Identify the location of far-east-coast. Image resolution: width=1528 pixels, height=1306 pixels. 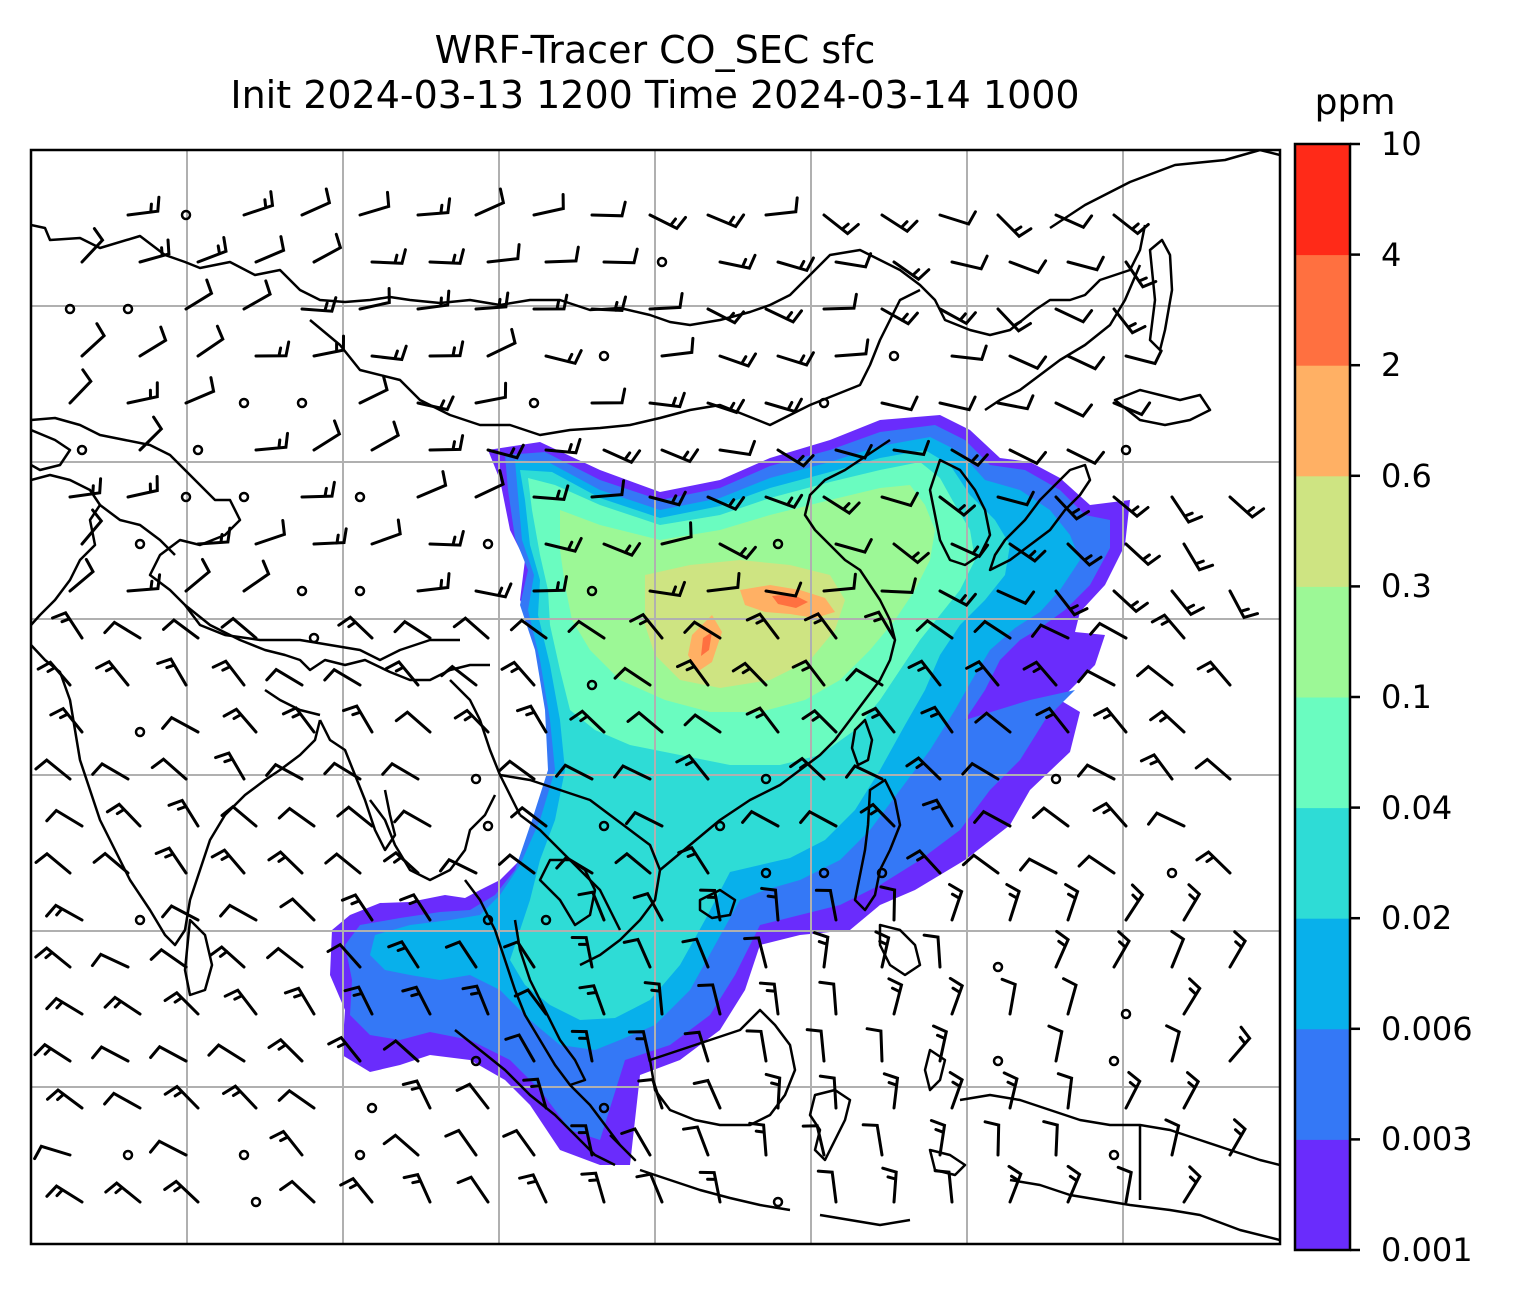
(1164, 190).